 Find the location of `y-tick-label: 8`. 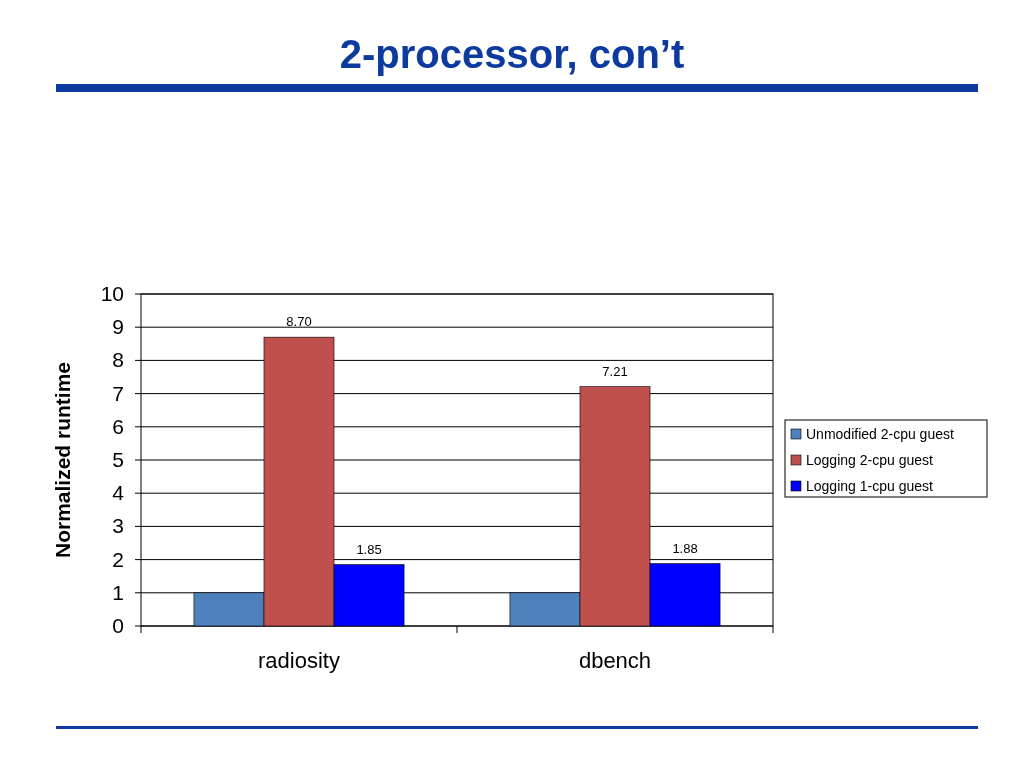

y-tick-label: 8 is located at coordinates (118, 360).